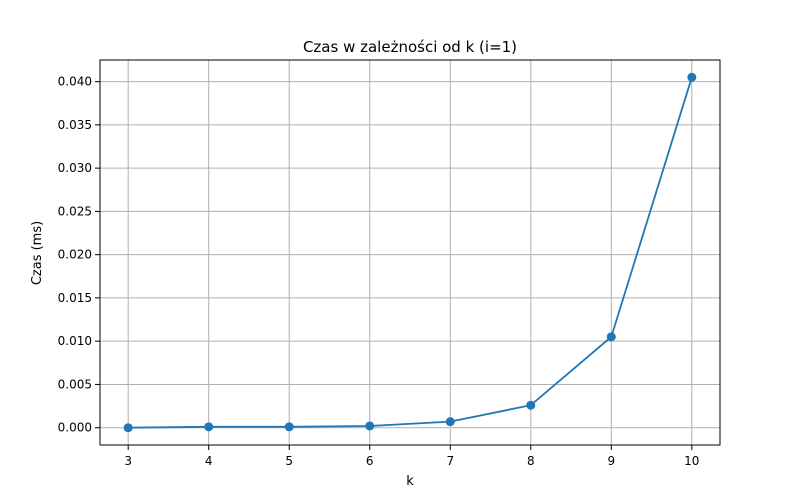  Describe the element at coordinates (37, 253) in the screenshot. I see `y-axis-label: Czas (ms)` at that location.